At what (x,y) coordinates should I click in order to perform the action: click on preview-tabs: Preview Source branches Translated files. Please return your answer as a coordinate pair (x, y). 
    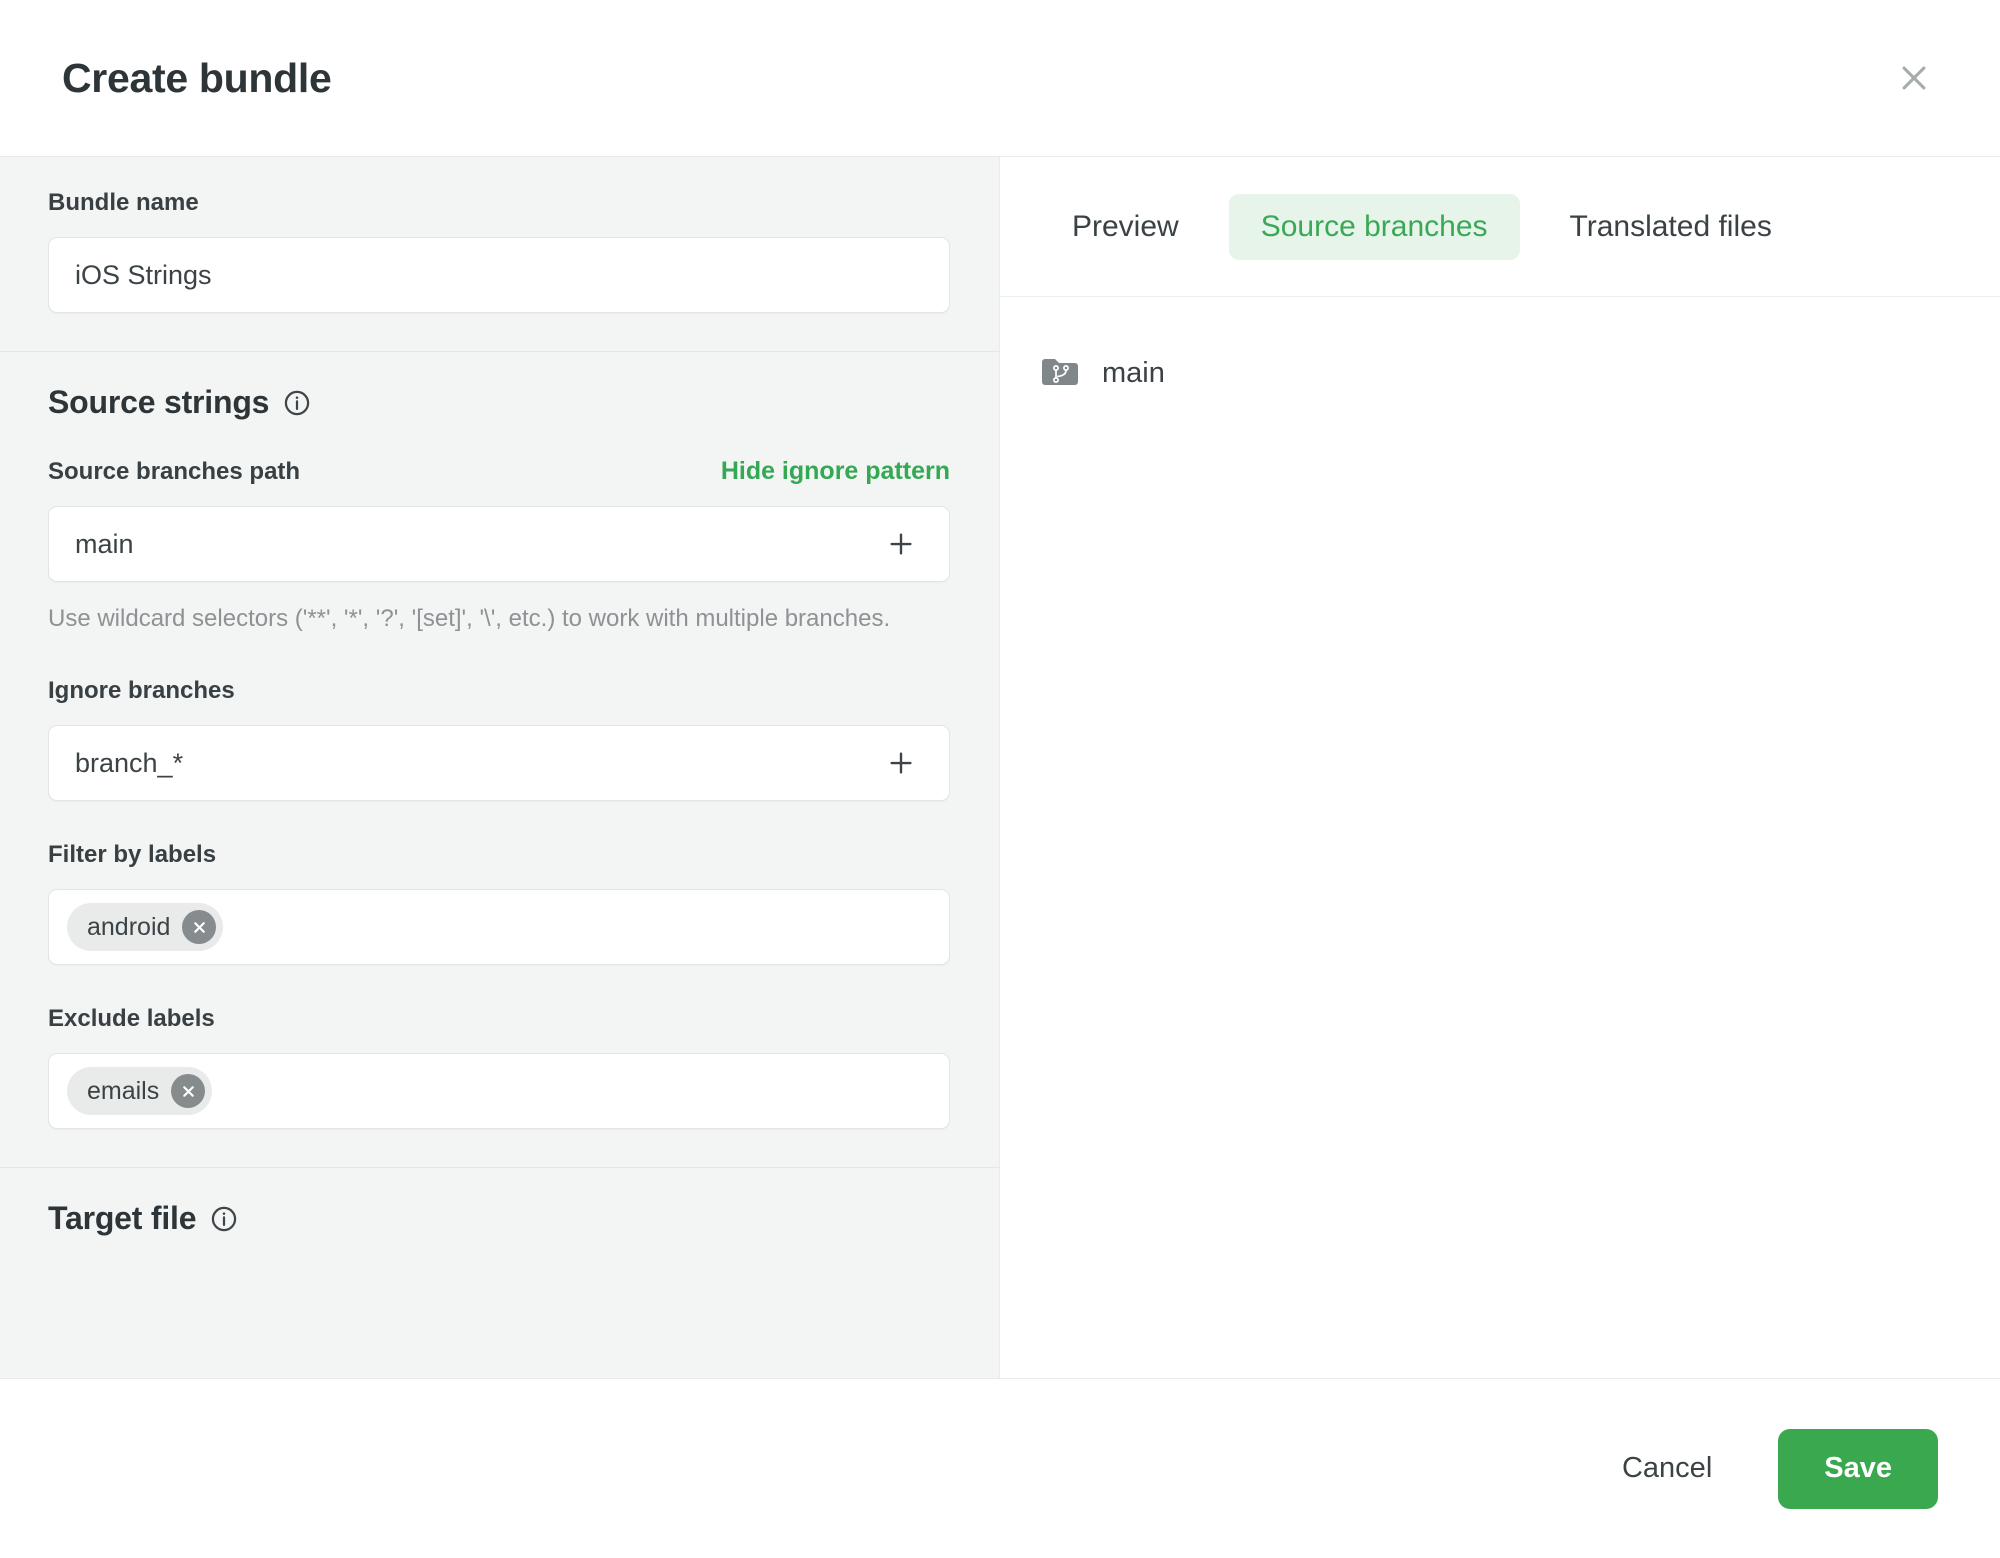
    Looking at the image, I should click on (1500, 227).